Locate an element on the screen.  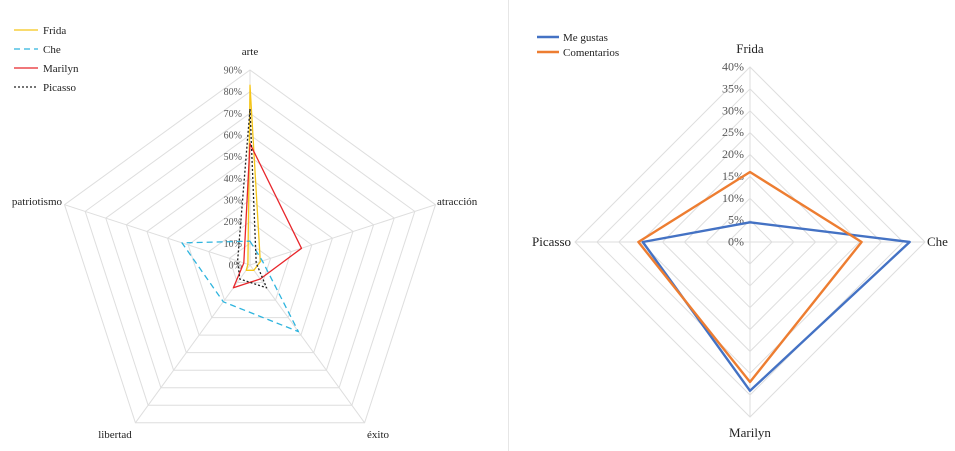
axis-label: libertad is located at coordinates (115, 435).